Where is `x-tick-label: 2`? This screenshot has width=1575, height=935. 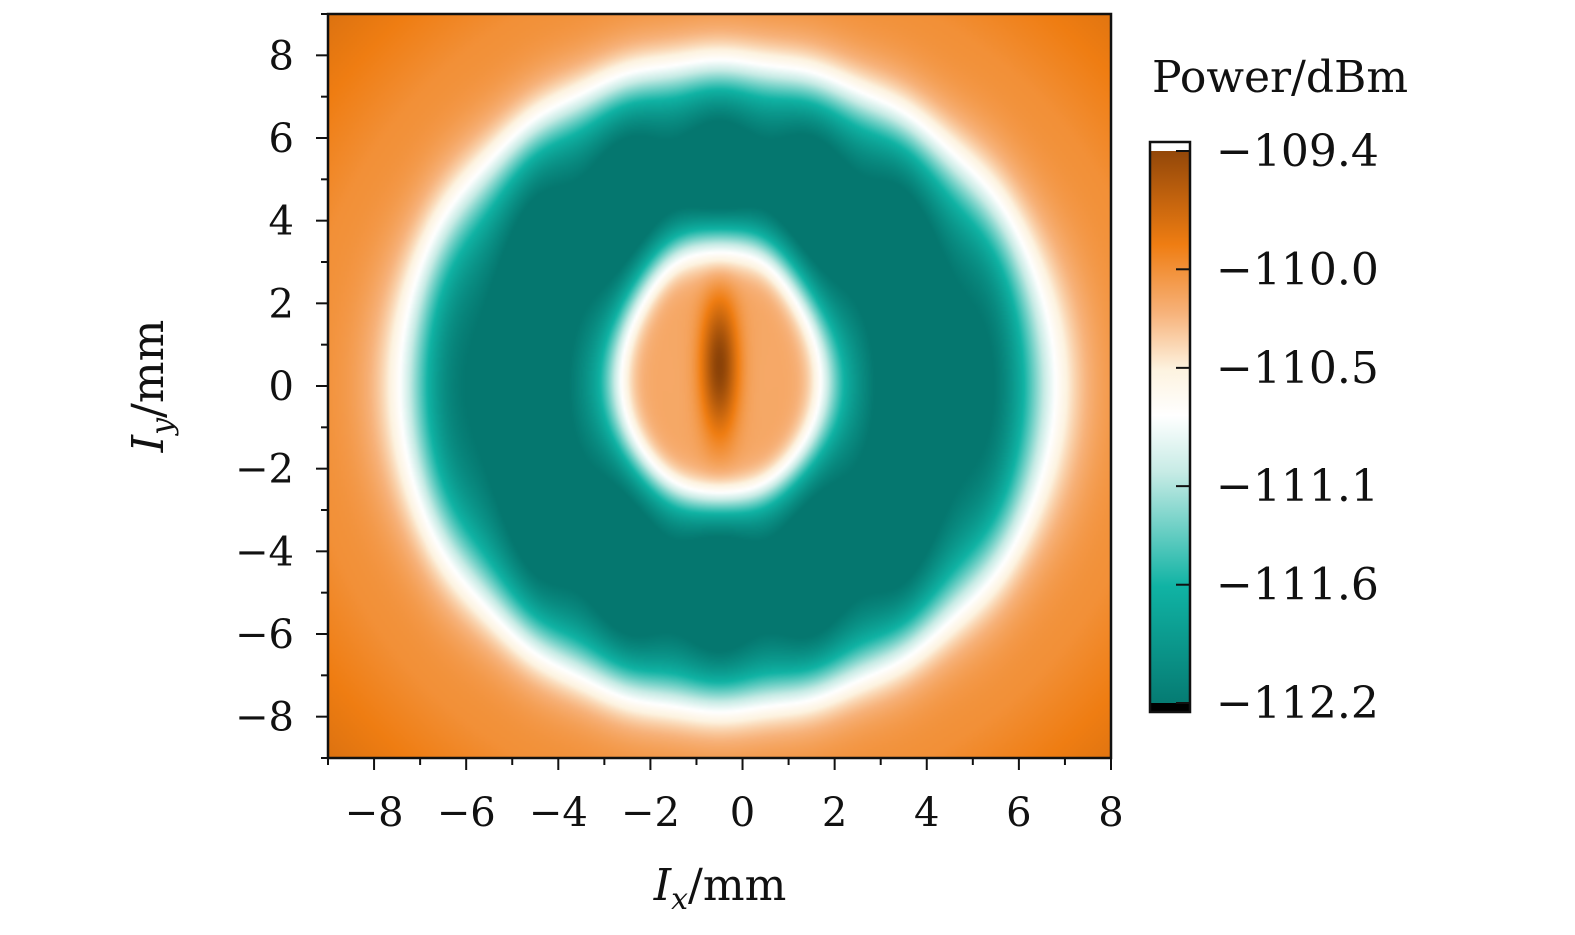
x-tick-label: 2 is located at coordinates (834, 813).